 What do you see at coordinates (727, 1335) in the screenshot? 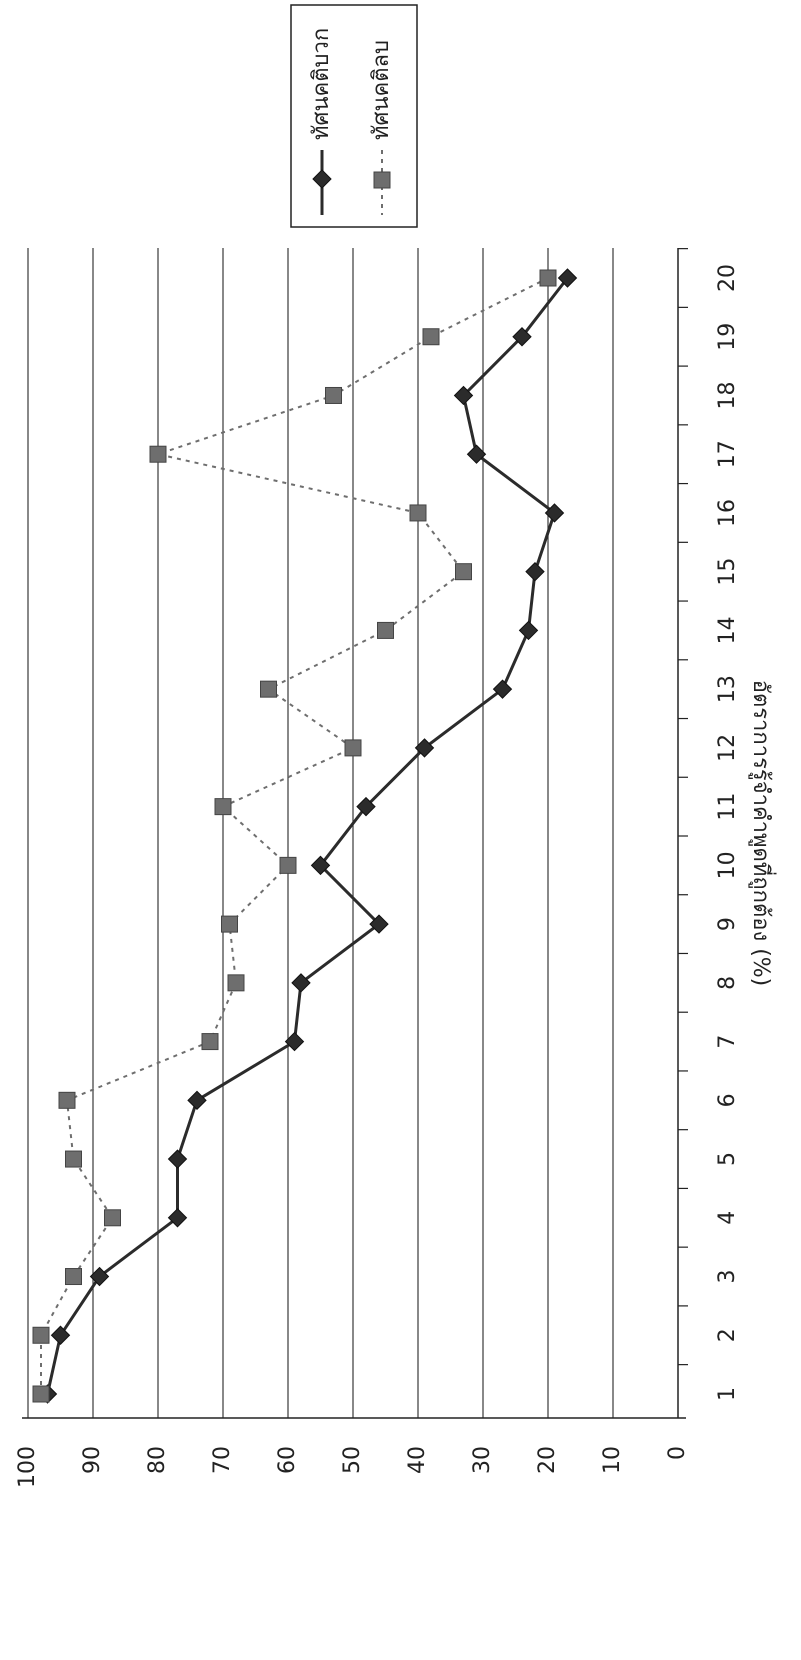
I see `x-tick-label: 2` at bounding box center [727, 1335].